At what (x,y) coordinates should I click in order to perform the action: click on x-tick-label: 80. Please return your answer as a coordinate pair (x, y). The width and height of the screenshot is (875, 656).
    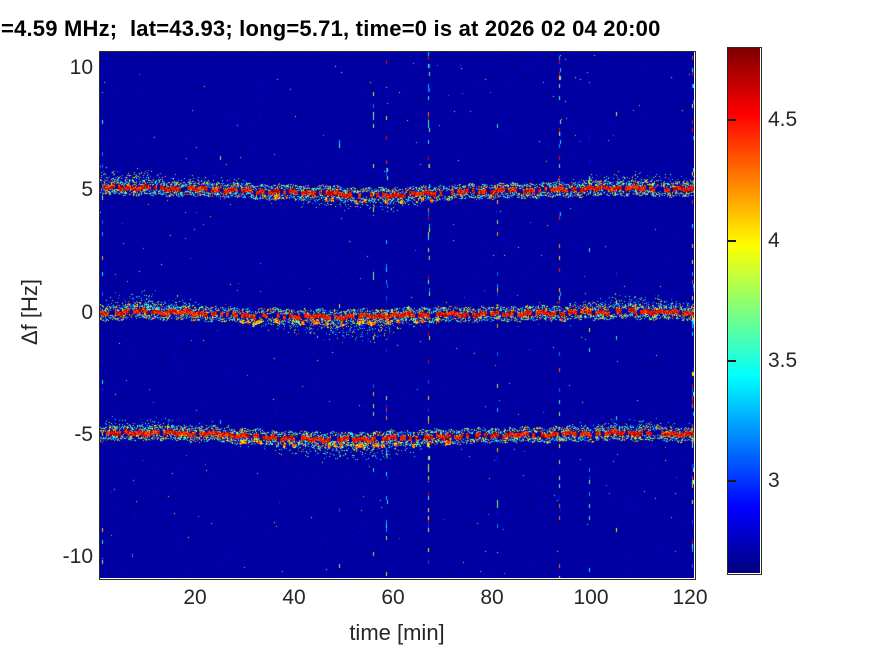
    Looking at the image, I should click on (492, 597).